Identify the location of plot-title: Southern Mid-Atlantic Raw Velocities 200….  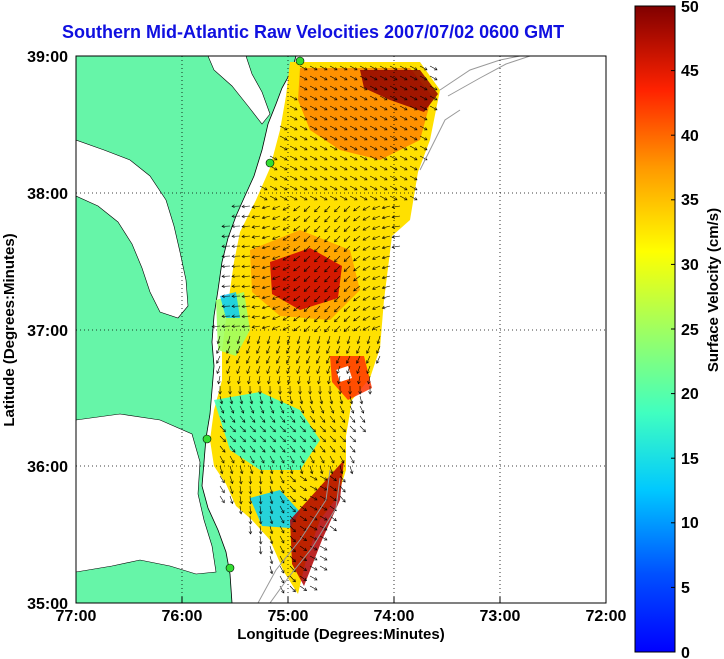
(313, 32).